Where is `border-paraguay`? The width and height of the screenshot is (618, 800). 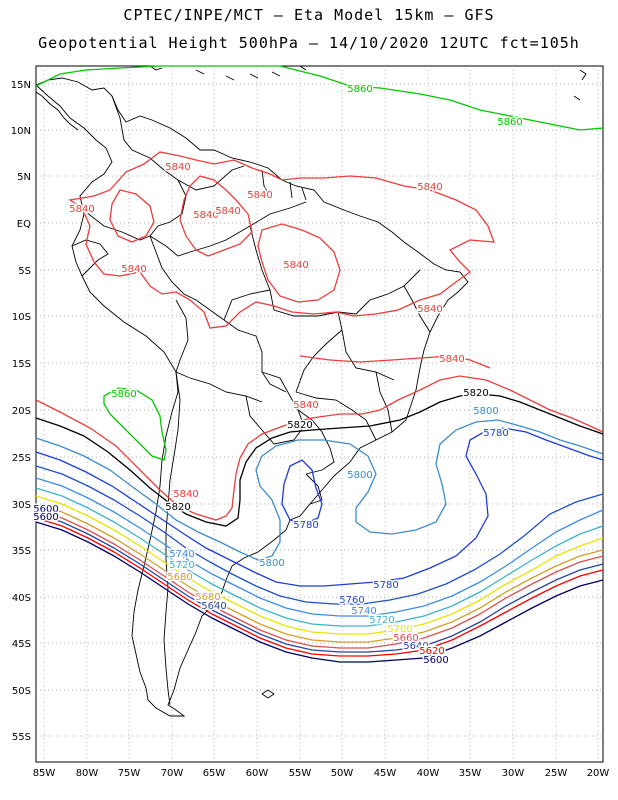 border-paraguay is located at coordinates (275, 408).